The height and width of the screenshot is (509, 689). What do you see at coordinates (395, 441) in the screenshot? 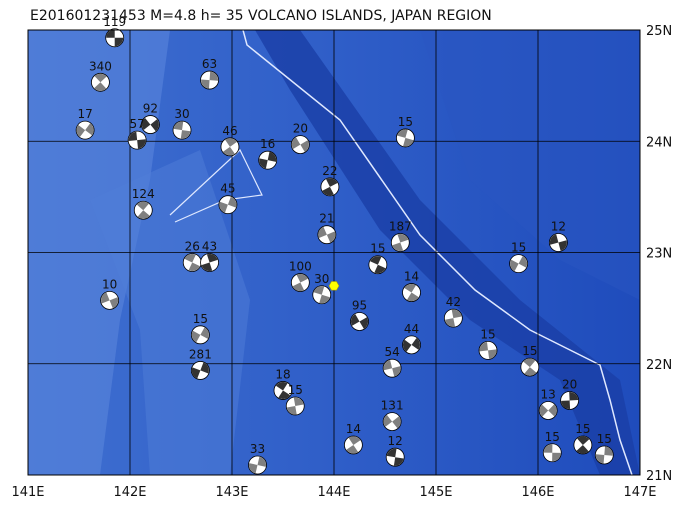
I see `depth-label: 12` at bounding box center [395, 441].